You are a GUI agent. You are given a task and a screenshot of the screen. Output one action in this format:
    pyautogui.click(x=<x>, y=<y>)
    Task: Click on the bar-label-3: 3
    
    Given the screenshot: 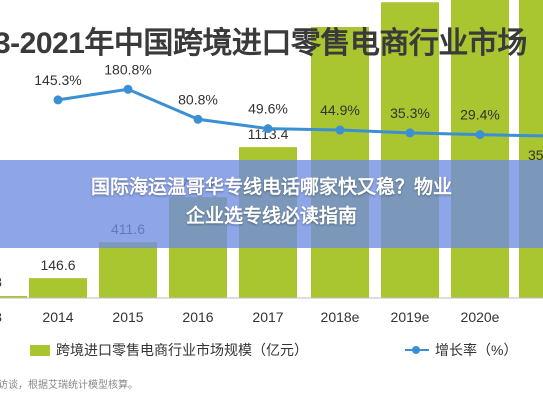 What is the action you would take?
    pyautogui.click(x=1, y=282)
    